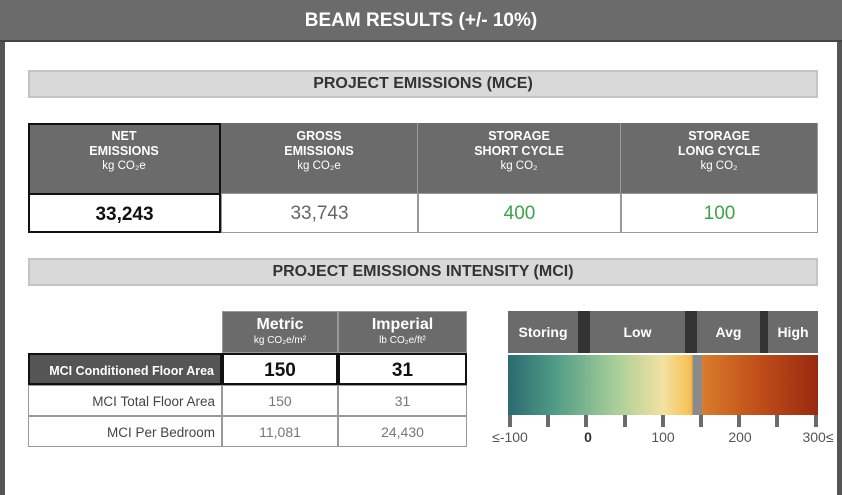  Describe the element at coordinates (280, 340) in the screenshot. I see `column-unit: kg CO₂e/m²` at that location.